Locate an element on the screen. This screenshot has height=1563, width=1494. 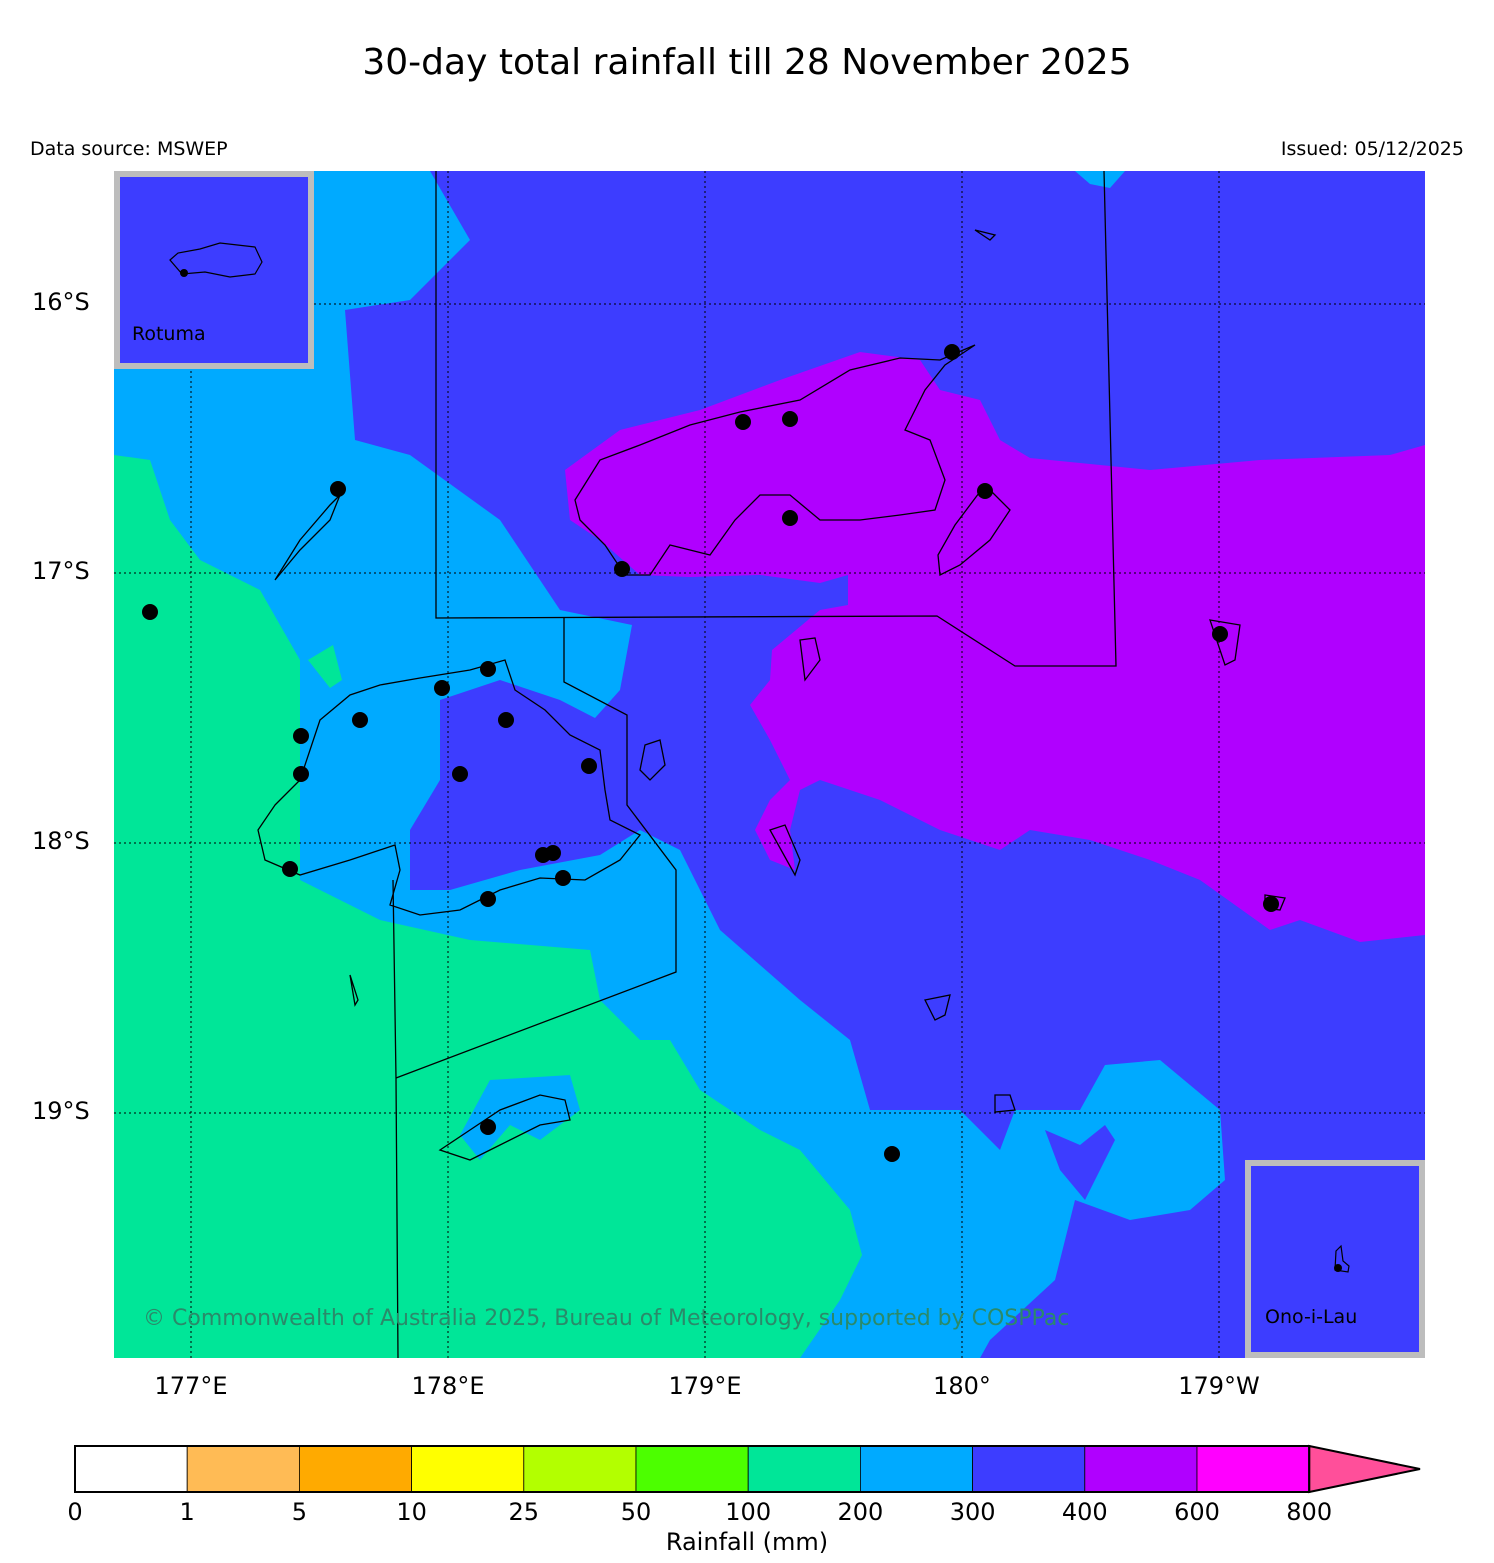
colorbar-tick-label: 5 is located at coordinates (299, 1512).